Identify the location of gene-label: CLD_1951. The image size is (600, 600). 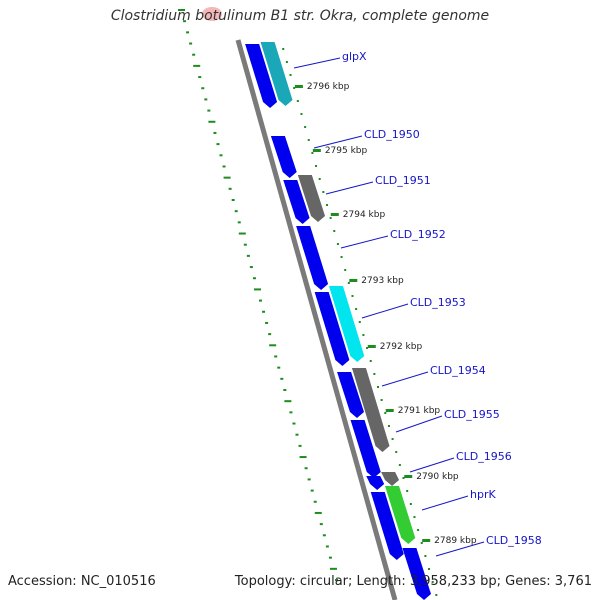
(403, 180).